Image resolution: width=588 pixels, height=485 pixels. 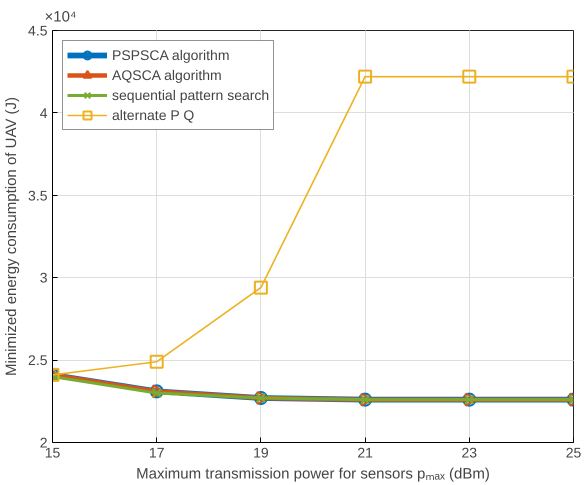 I want to click on y-tick-label: 3, so click(x=44, y=278).